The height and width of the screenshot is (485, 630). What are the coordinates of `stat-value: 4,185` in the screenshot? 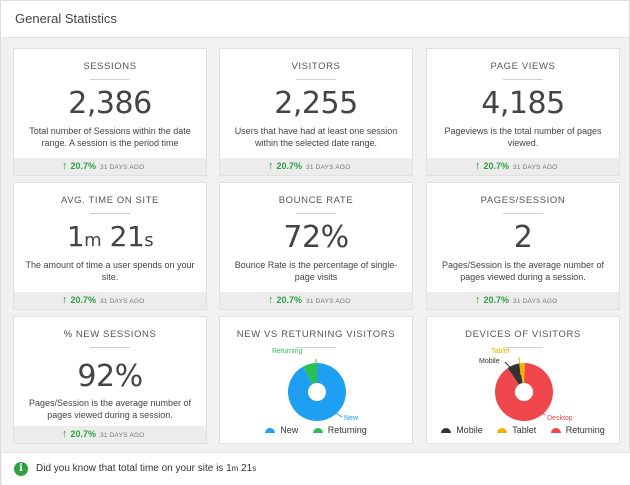 It's located at (523, 103).